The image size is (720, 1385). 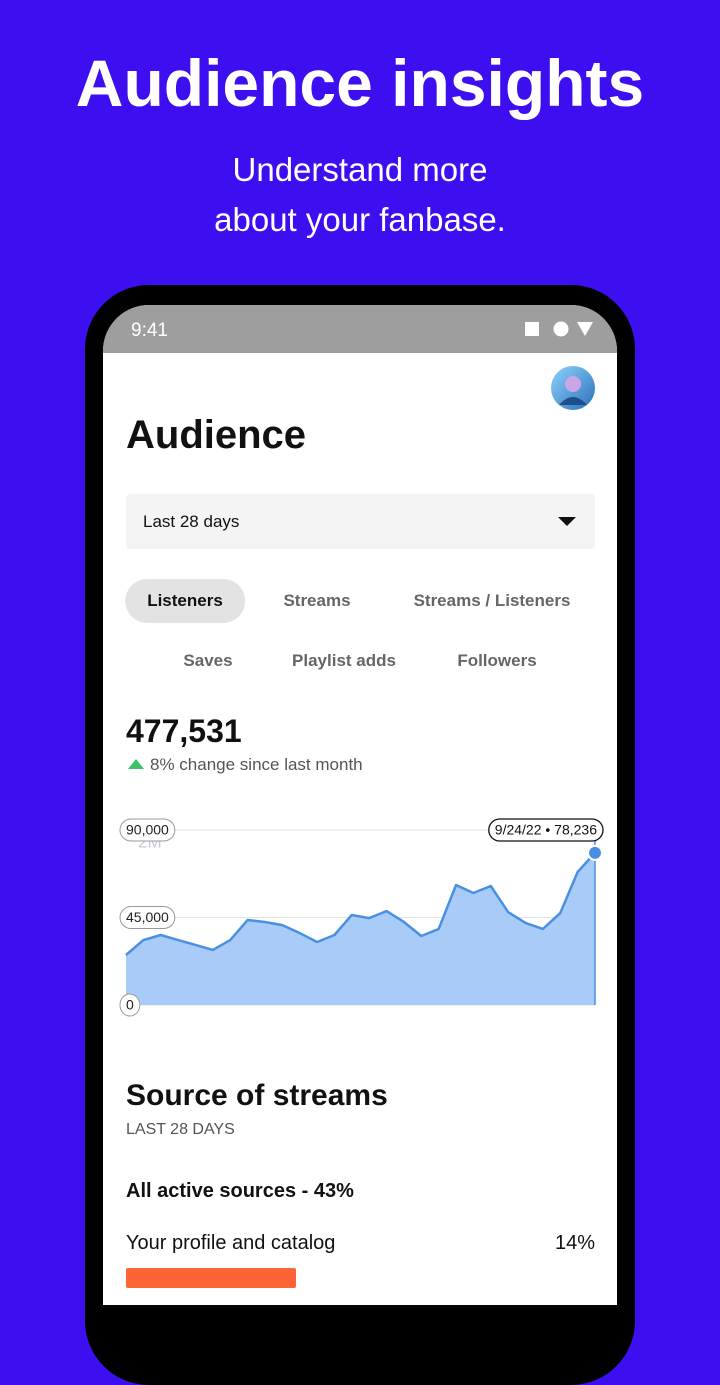 I want to click on tab: Playlist adds, so click(x=344, y=660).